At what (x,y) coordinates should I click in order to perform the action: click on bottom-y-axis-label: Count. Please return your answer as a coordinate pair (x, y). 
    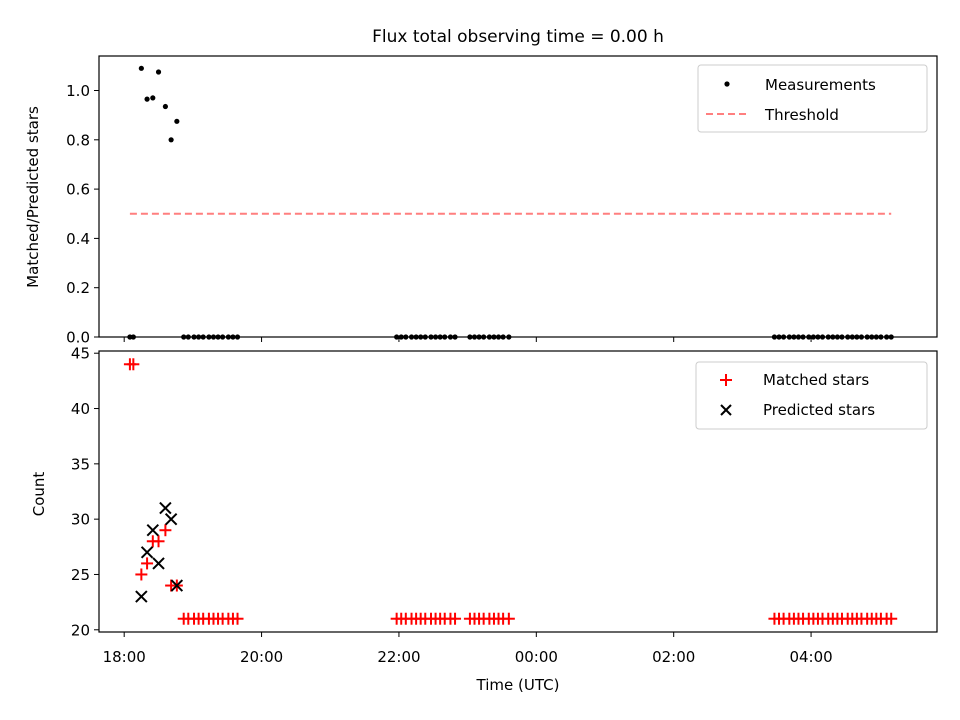
    Looking at the image, I should click on (39, 494).